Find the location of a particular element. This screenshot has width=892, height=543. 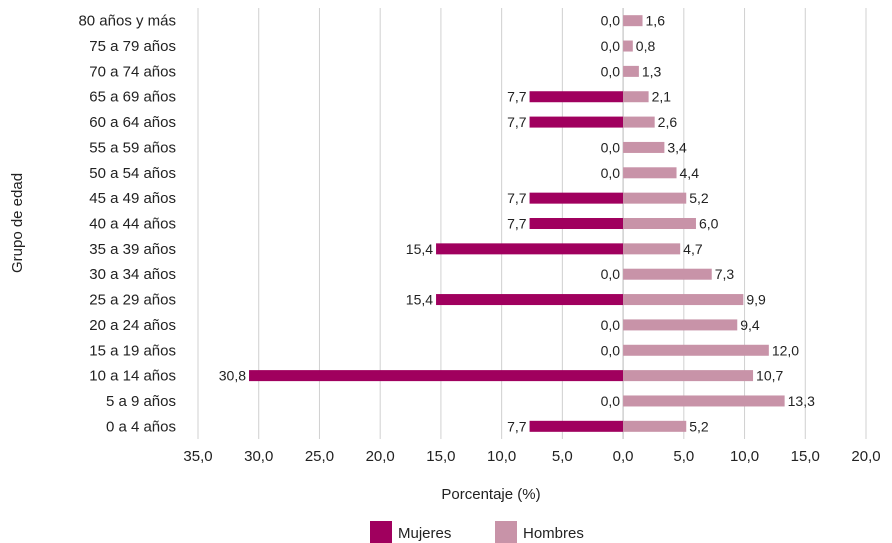

category-label: 80 años y más is located at coordinates (127, 21).